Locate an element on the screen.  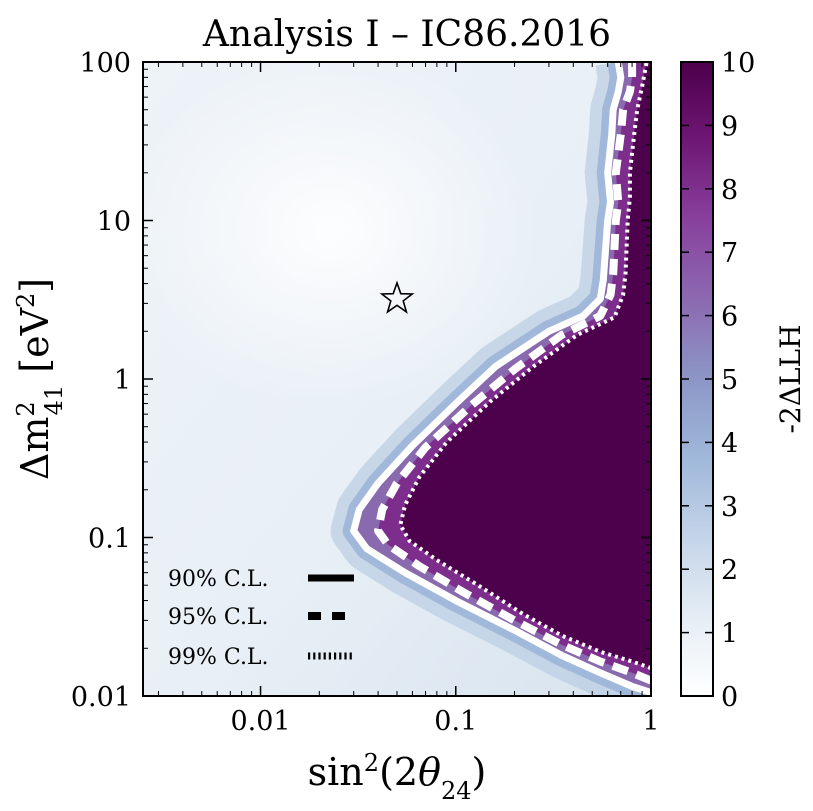
legend-label: 99% C.L. is located at coordinates (218, 657).